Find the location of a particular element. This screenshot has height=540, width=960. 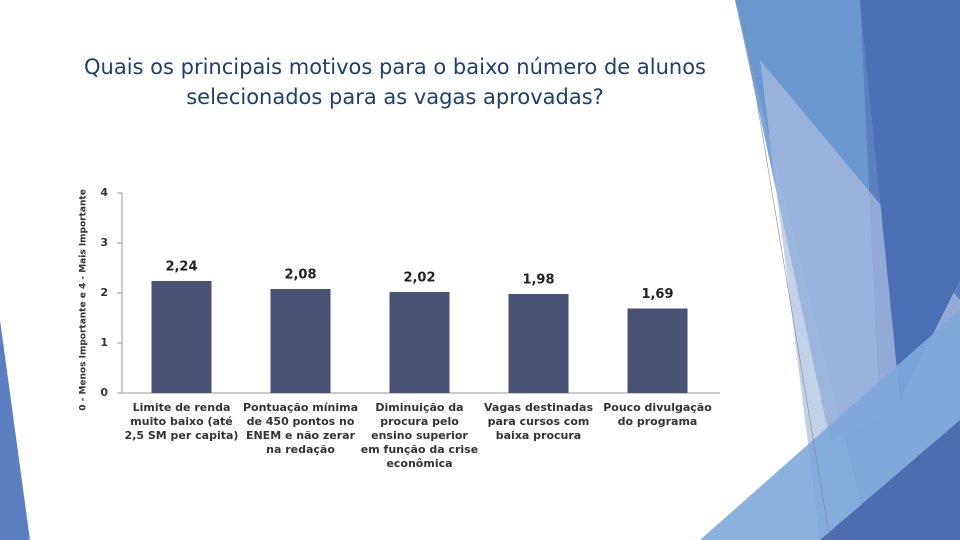

value-label: 2,24 is located at coordinates (181, 267).